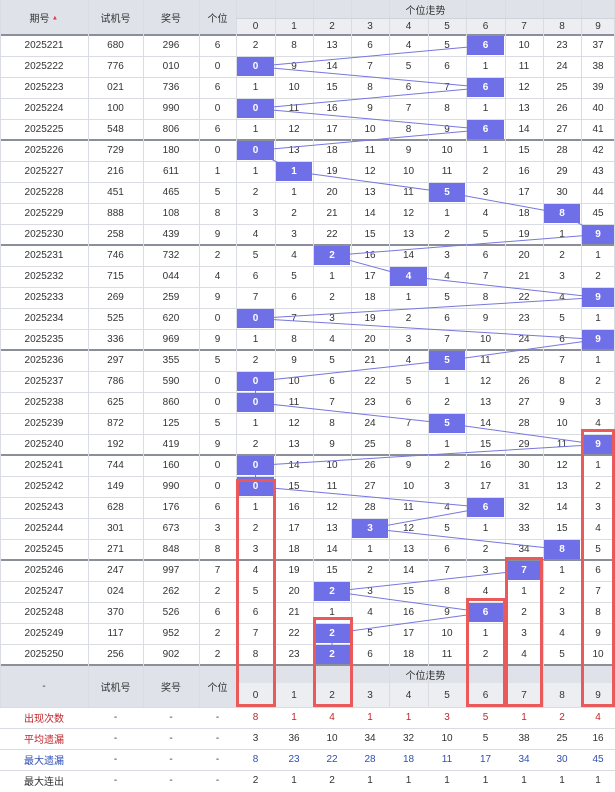 This screenshot has height=792, width=615. What do you see at coordinates (115, 612) in the screenshot?
I see `trial-cell: 370` at bounding box center [115, 612].